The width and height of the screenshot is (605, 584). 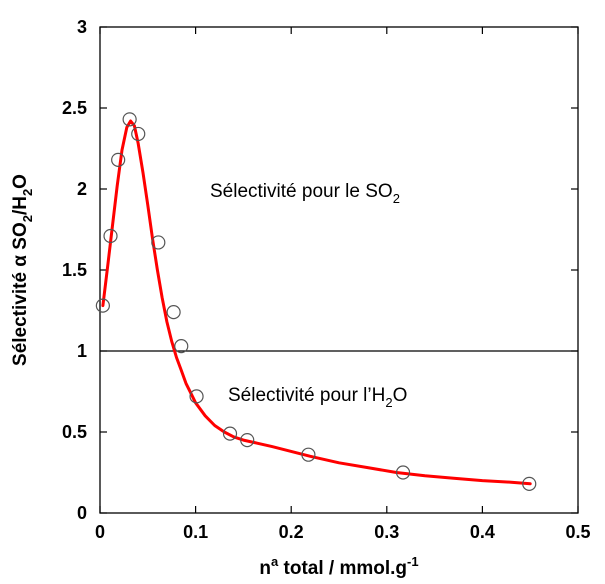 I want to click on x-tick-label: 0, so click(x=100, y=532).